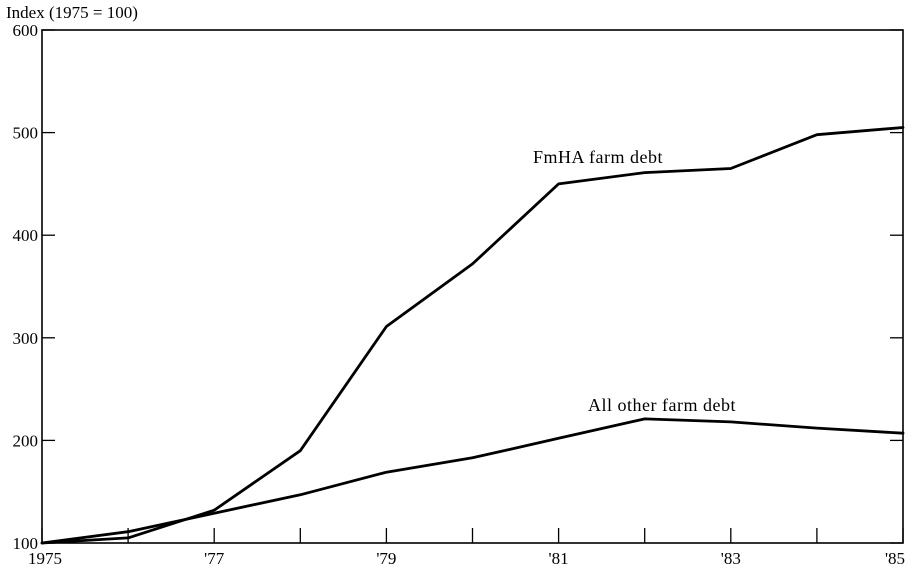 This screenshot has width=917, height=573. What do you see at coordinates (731, 558) in the screenshot?
I see `x-tick-label: '83` at bounding box center [731, 558].